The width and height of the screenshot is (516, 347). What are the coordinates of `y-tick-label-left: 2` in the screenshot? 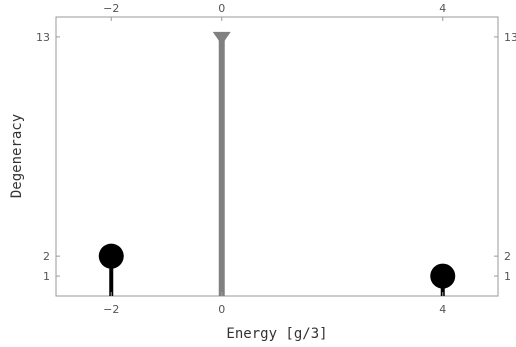 It's located at (46, 256).